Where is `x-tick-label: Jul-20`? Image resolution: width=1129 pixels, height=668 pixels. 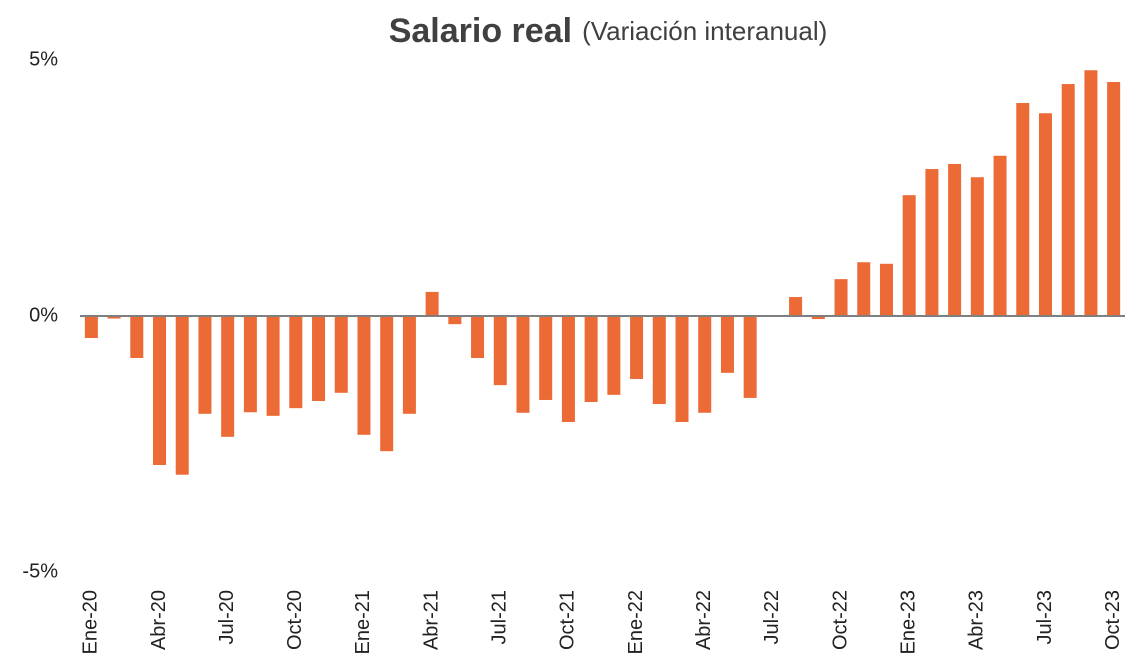 x-tick-label: Jul-20 is located at coordinates (227, 617).